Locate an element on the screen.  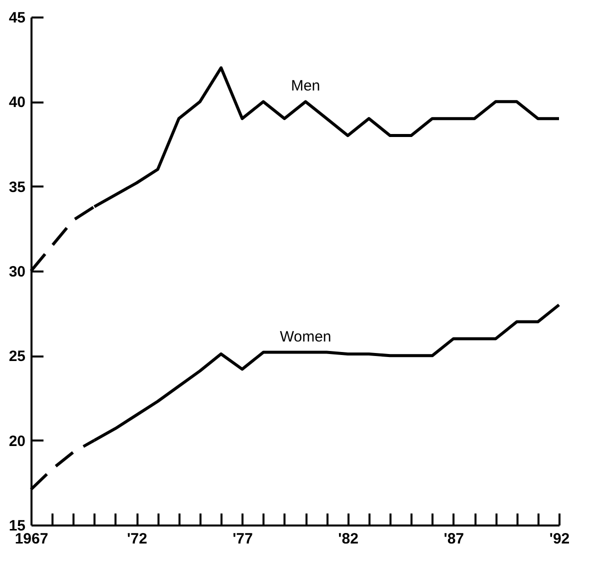
y-tick-label: 25 is located at coordinates (17, 357).